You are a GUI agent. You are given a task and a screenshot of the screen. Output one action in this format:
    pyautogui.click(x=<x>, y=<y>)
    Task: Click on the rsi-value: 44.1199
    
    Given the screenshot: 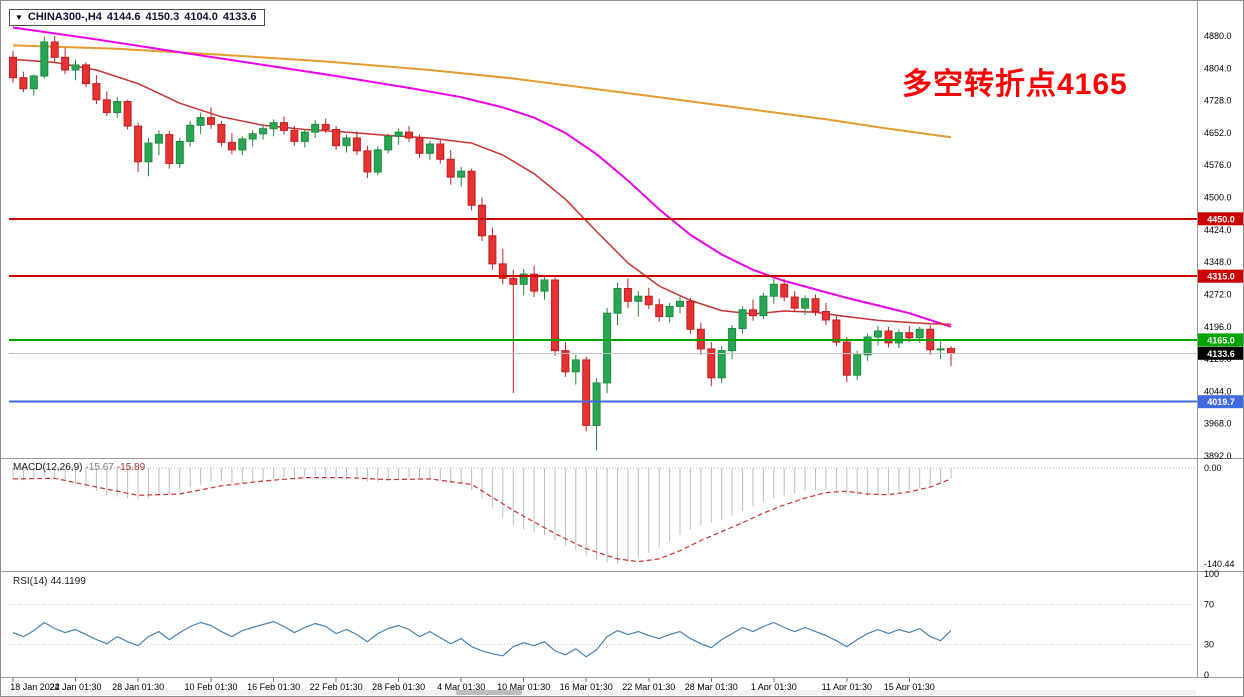 What is the action you would take?
    pyautogui.click(x=68, y=581)
    